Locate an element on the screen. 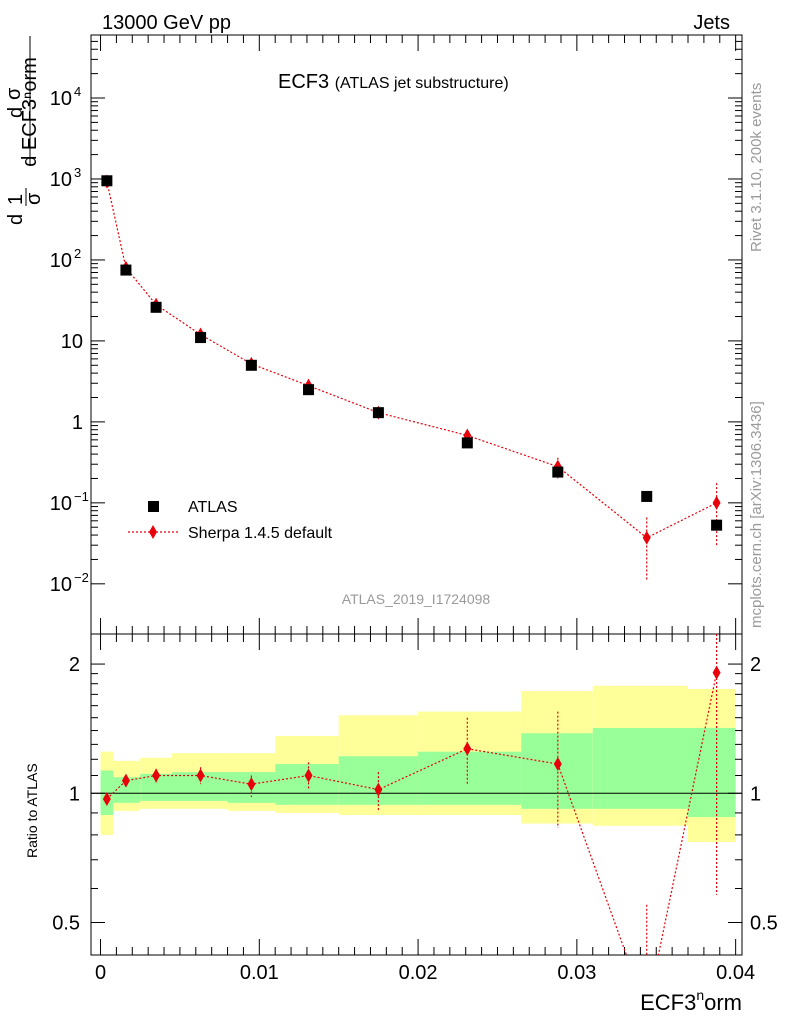  x-axis-label: ECF3norm is located at coordinates (691, 1001).